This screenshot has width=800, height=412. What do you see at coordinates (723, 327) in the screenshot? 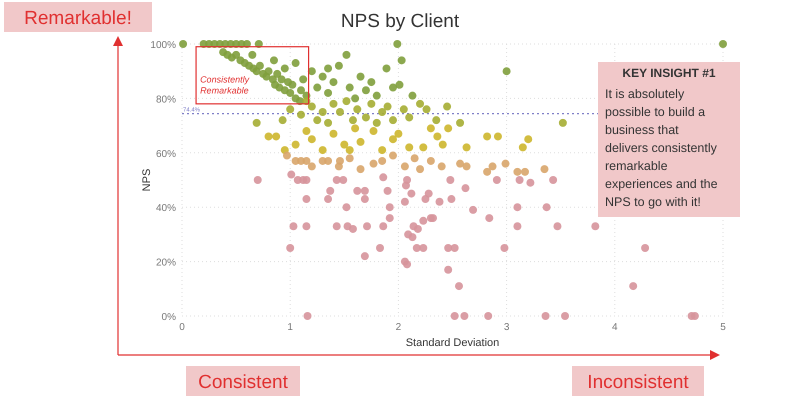
I see `x-tick-label: 5` at bounding box center [723, 327].